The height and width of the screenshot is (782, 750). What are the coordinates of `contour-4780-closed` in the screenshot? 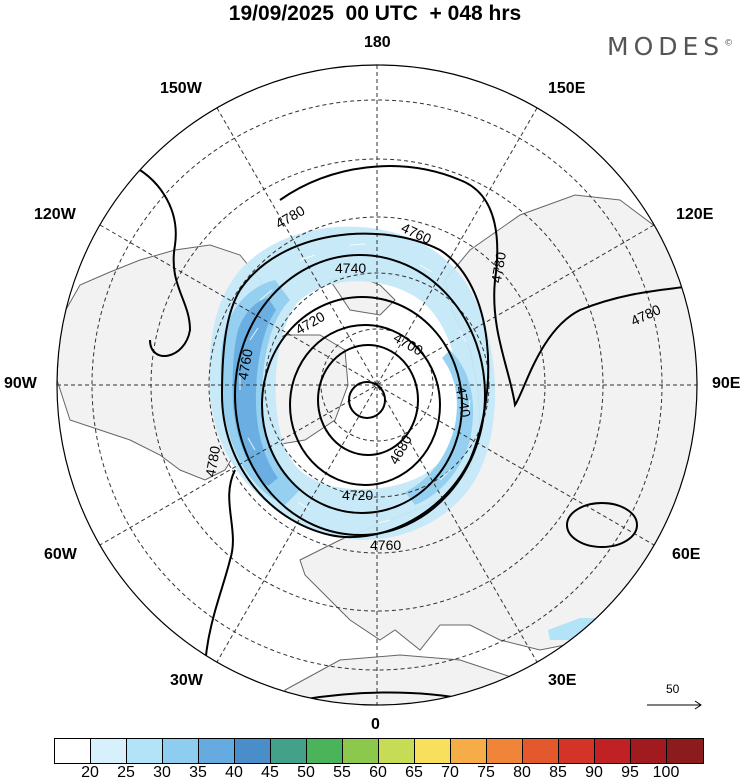 It's located at (602, 525).